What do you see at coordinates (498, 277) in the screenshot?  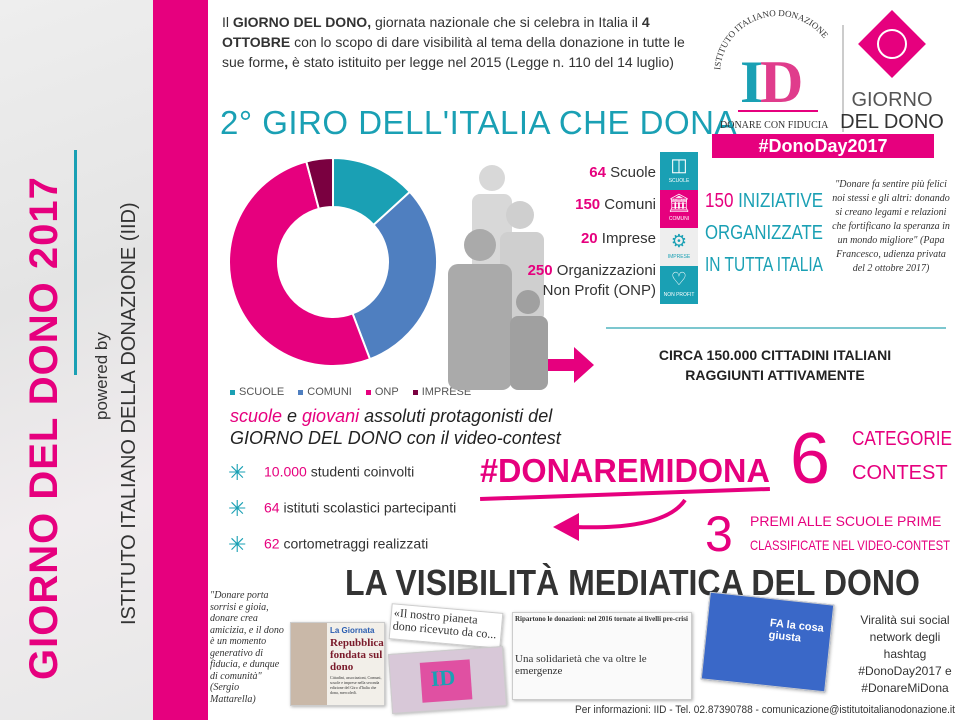 I see `people-silhouette-icon` at bounding box center [498, 277].